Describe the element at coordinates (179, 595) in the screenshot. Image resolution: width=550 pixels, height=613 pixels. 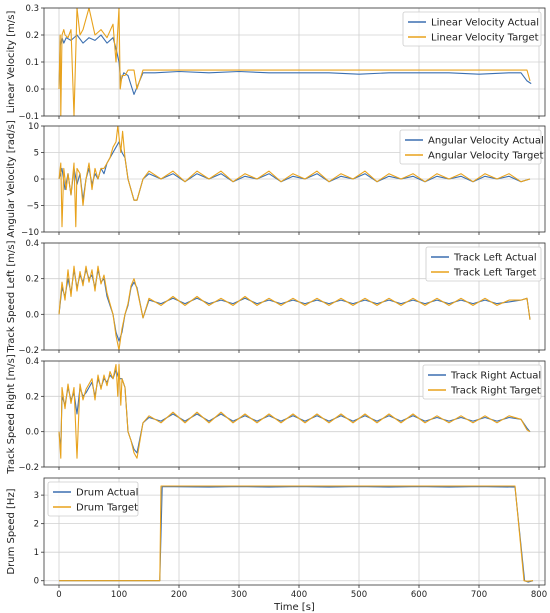
I see `x-tick-label: 200` at that location.